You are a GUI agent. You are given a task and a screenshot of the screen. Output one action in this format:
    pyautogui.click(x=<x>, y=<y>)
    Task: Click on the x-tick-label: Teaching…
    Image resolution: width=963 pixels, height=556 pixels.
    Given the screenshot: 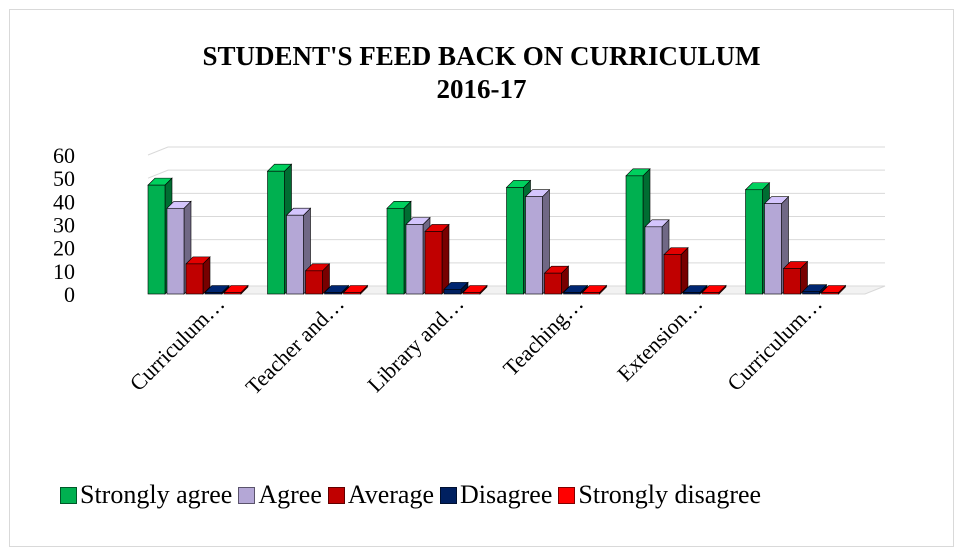 What is the action you would take?
    pyautogui.click(x=543, y=336)
    